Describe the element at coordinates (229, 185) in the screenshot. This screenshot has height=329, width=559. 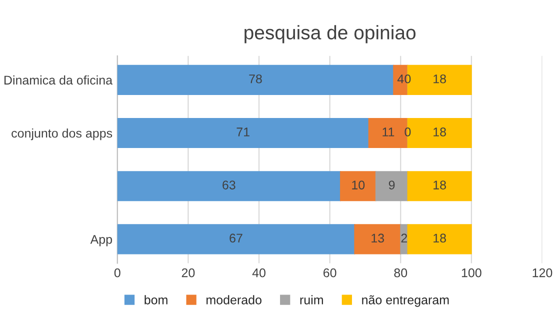
I see `data-label: 63` at that location.